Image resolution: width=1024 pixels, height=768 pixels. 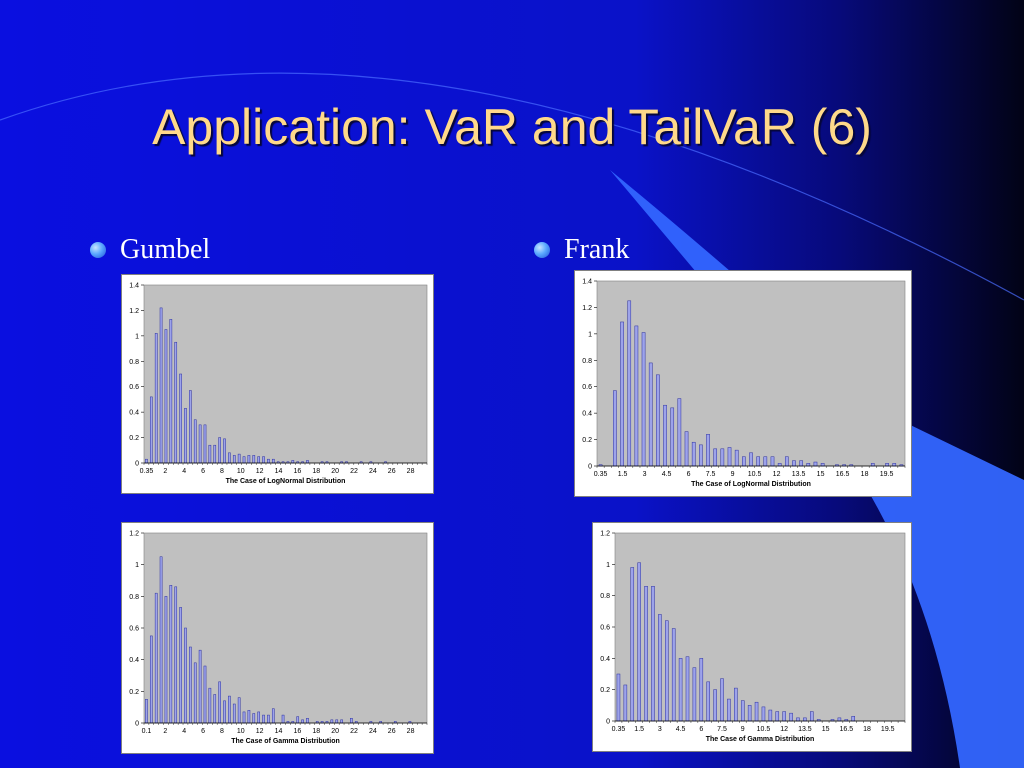 What do you see at coordinates (165, 731) in the screenshot?
I see `x-tick-label: 2` at bounding box center [165, 731].